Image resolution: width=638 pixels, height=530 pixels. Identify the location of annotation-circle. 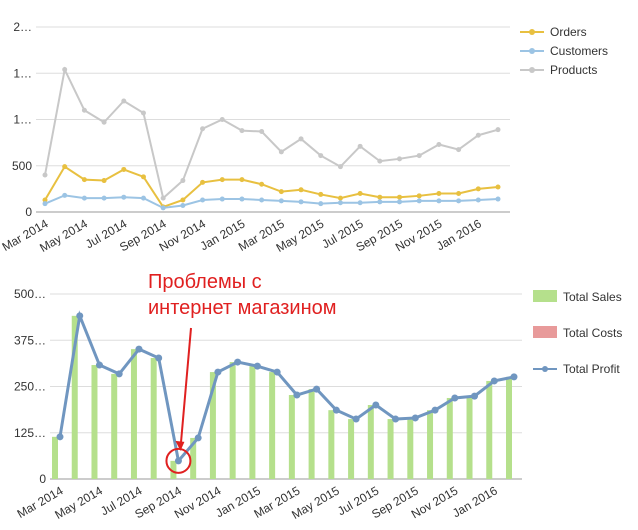
(178, 460).